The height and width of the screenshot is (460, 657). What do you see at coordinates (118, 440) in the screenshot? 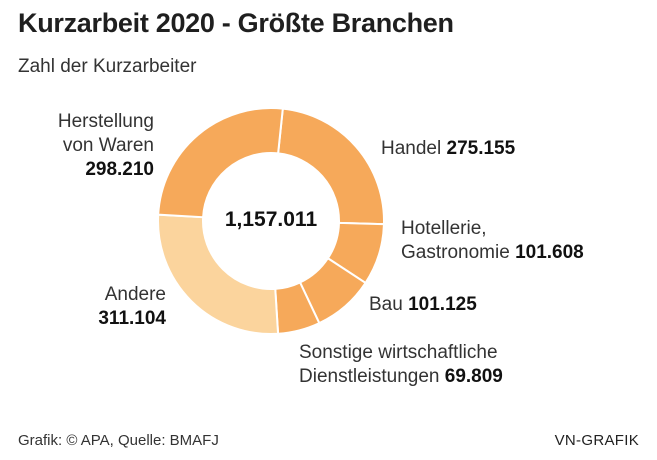
I see `source-note: Grafik: © APA, Quelle: BMAFJ` at bounding box center [118, 440].